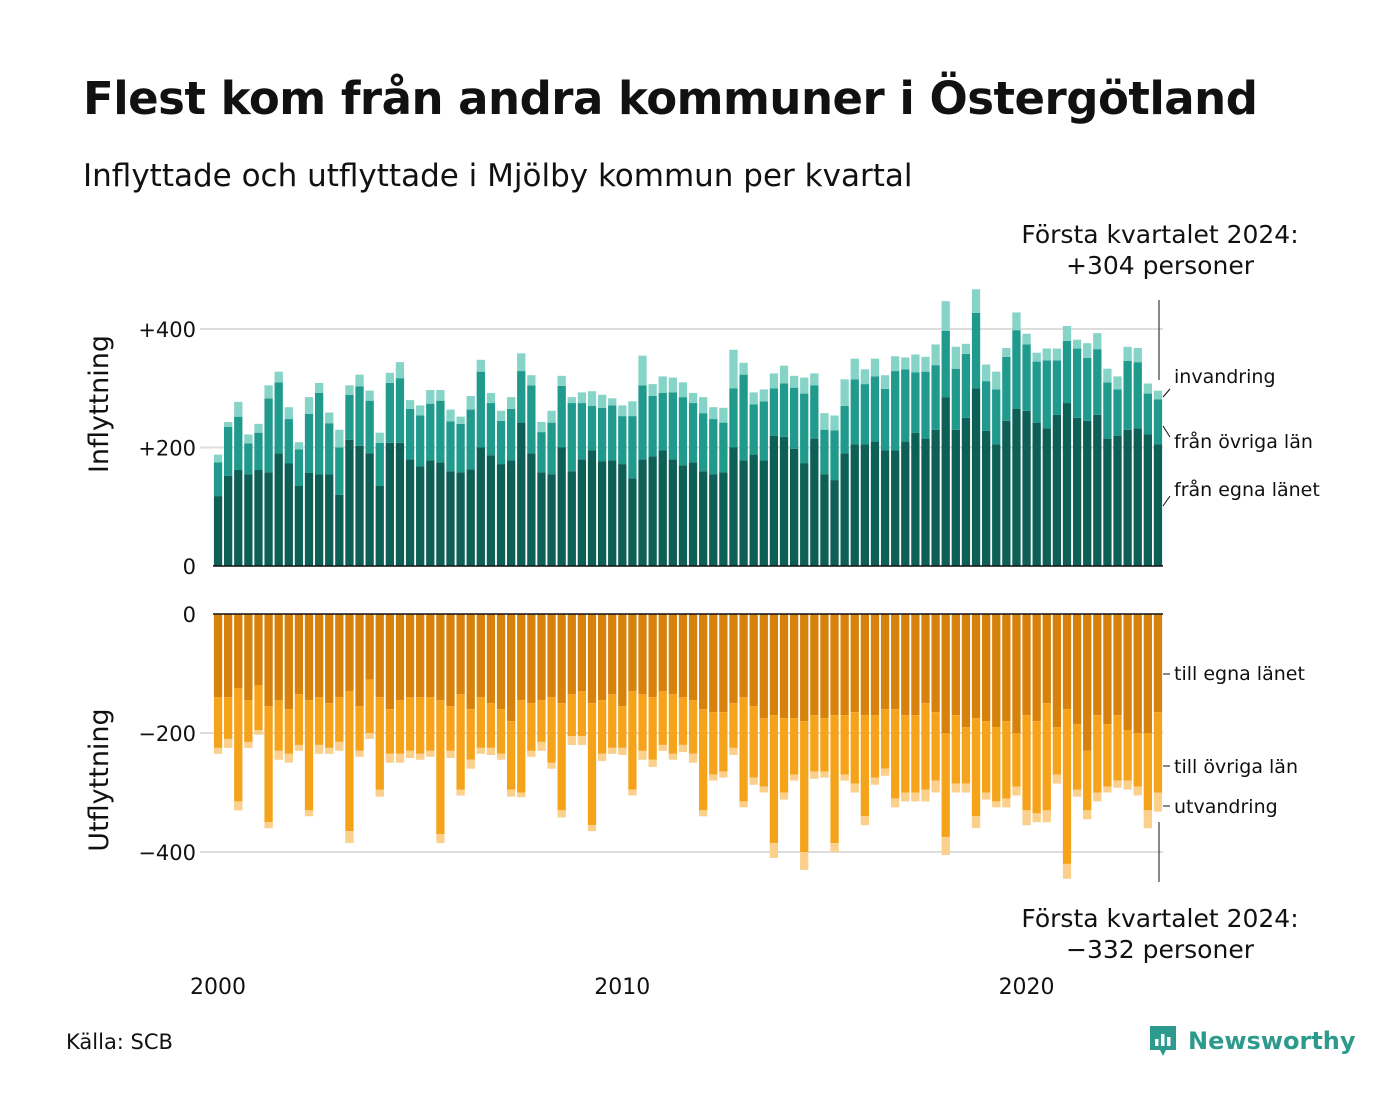 Image resolution: width=1400 pixels, height=1120 pixels. What do you see at coordinates (622, 987) in the screenshot?
I see `x-tick-label: 2010` at bounding box center [622, 987].